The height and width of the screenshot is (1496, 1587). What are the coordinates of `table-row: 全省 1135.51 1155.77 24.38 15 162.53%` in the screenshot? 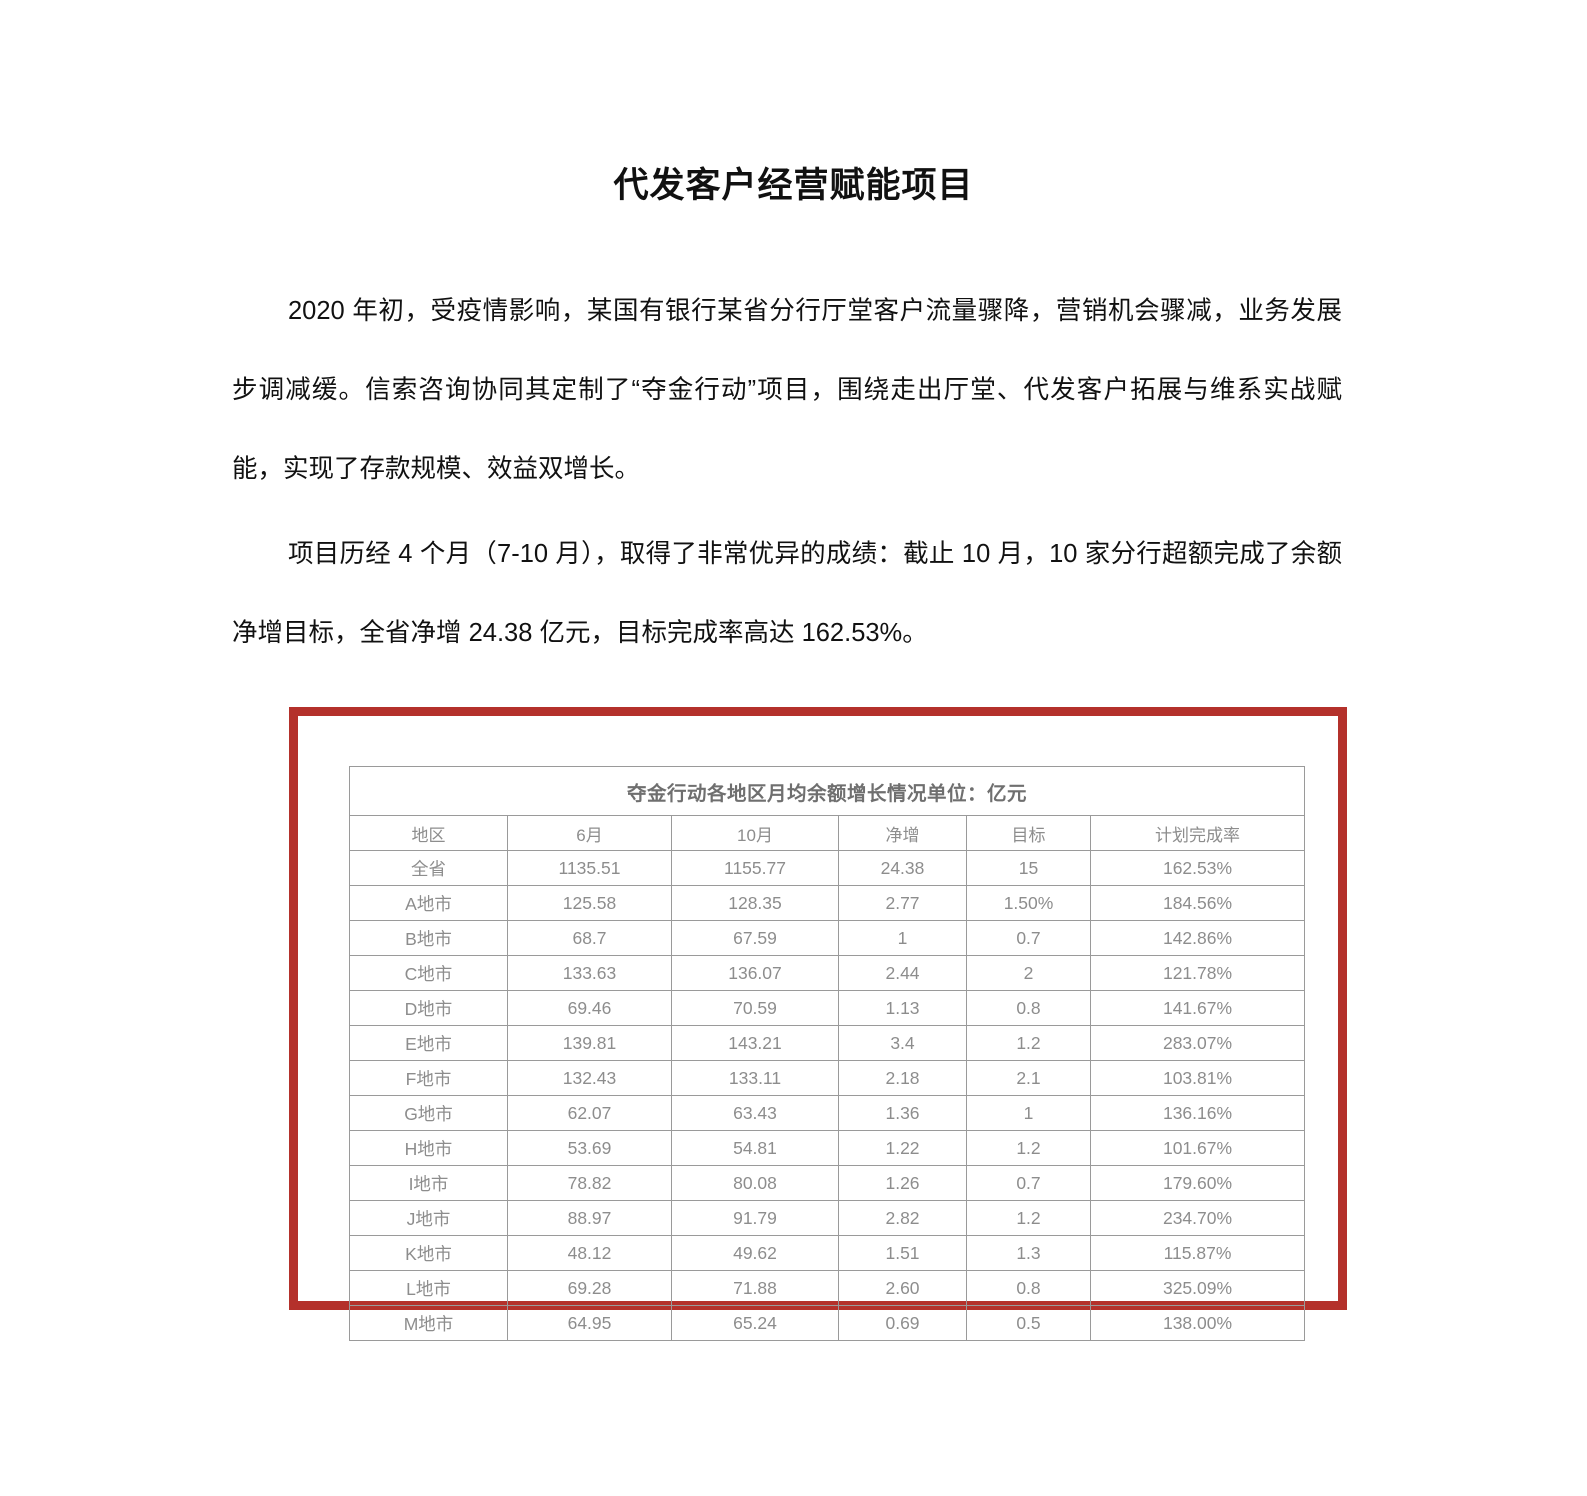 It's located at (827, 868).